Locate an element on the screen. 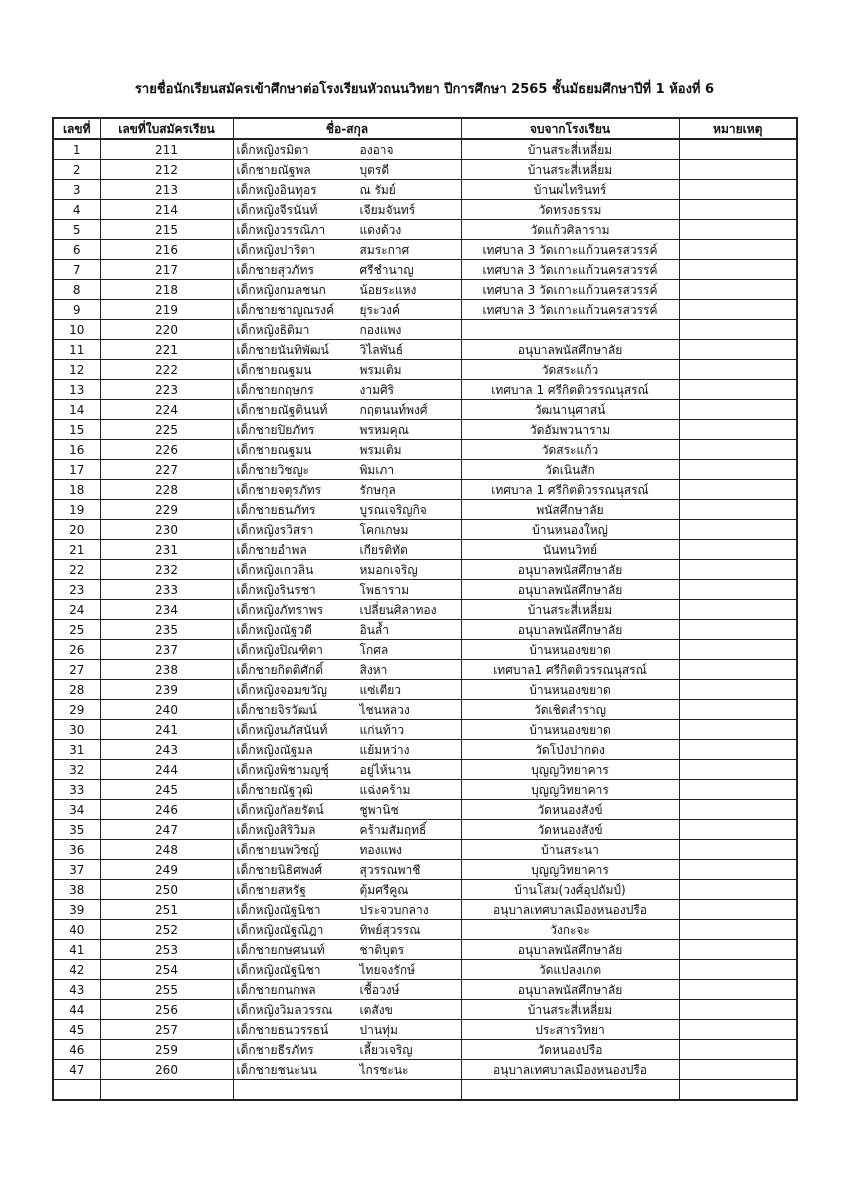 This screenshot has height=1200, width=849. first-name: เด็กชายอำพล is located at coordinates (271, 549).